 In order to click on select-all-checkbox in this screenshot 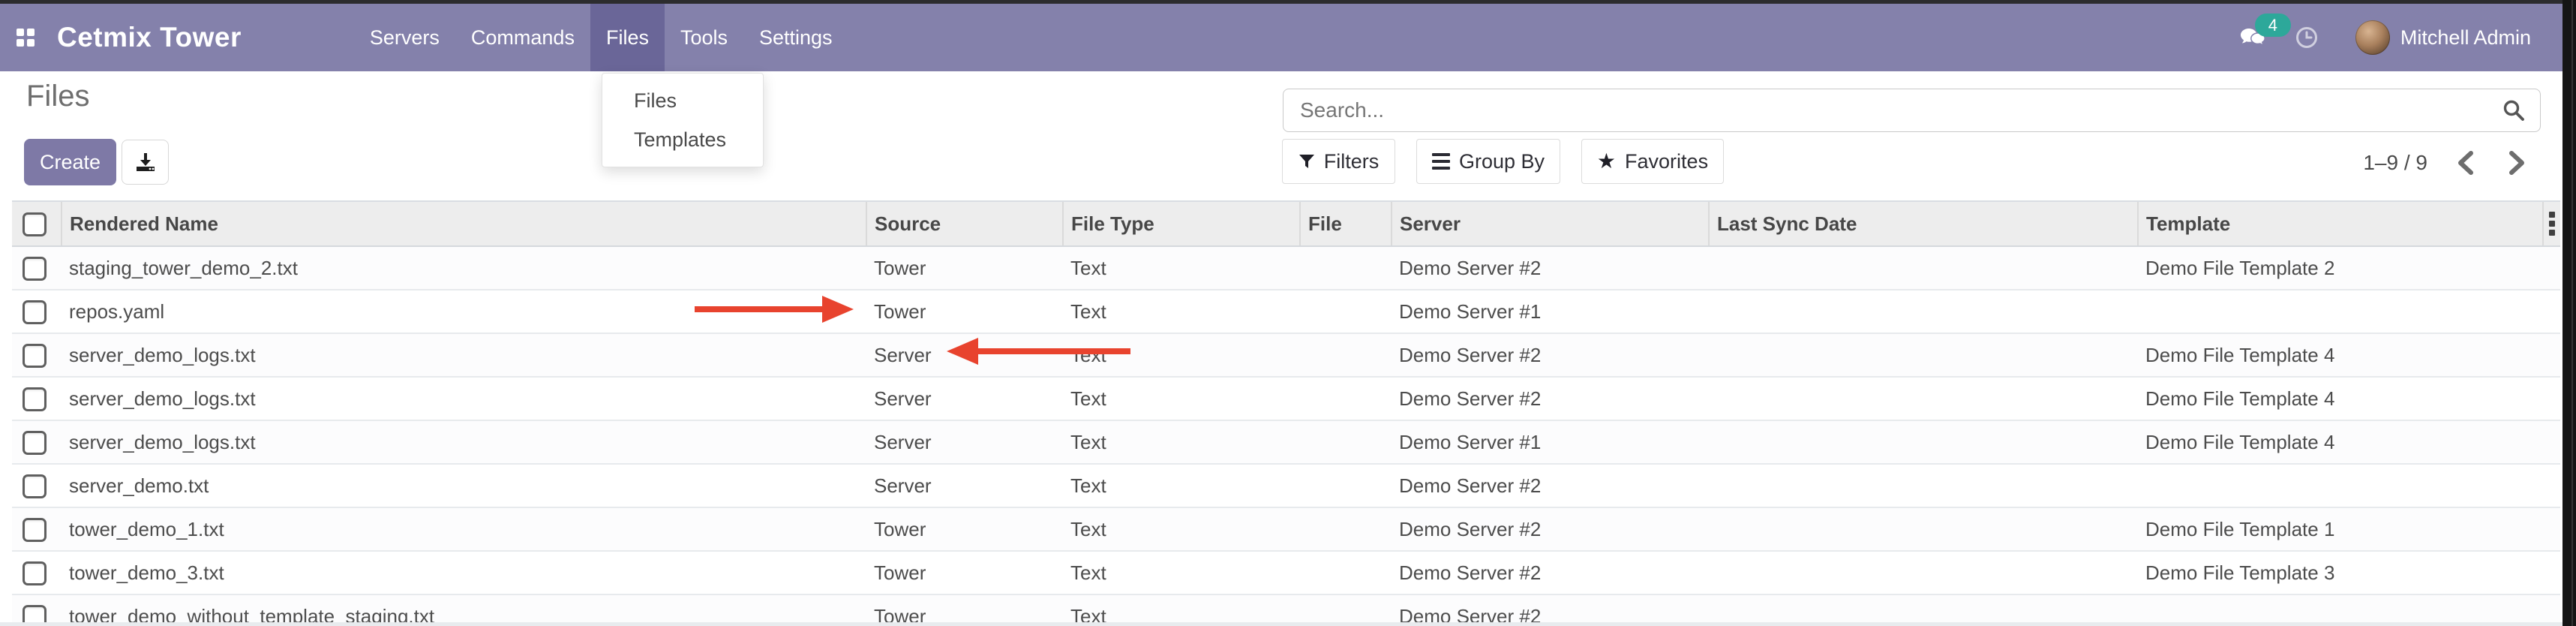, I will do `click(35, 224)`.